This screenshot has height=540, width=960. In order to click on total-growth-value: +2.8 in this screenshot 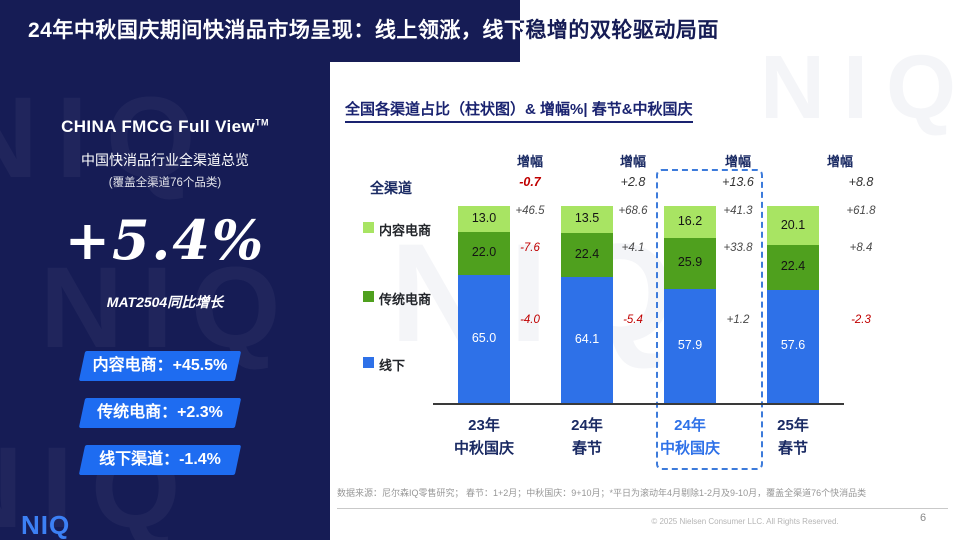, I will do `click(633, 182)`.